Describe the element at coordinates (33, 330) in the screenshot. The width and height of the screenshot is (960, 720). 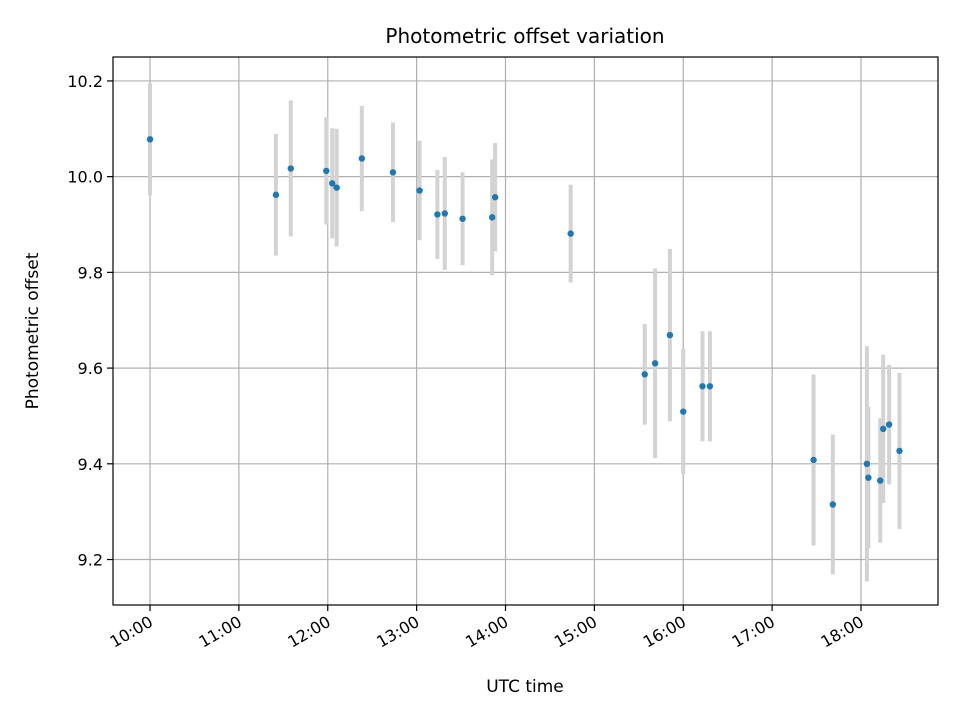
I see `y-axis-title: Photometric offset` at that location.